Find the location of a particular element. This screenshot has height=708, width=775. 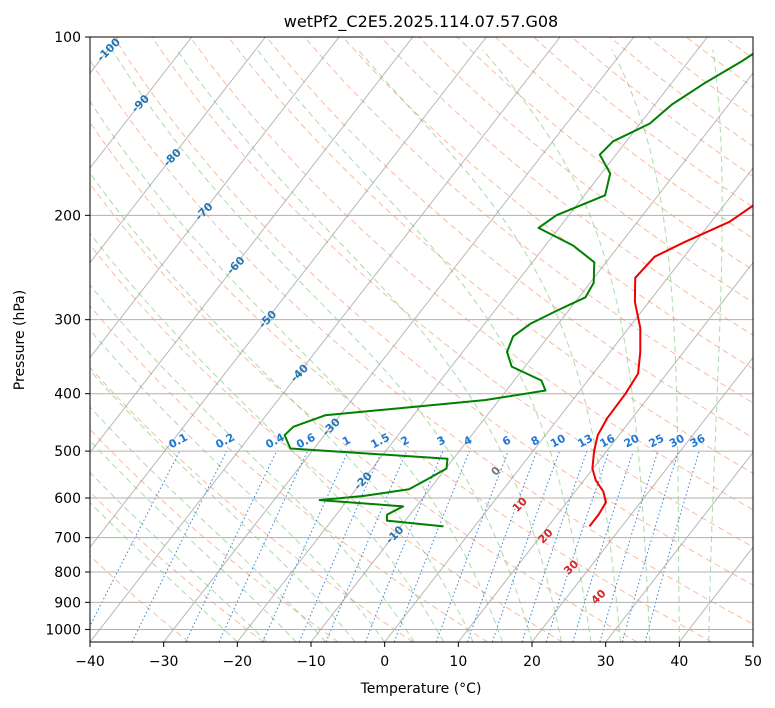

mixing-ratio-label: 10 is located at coordinates (558, 441).